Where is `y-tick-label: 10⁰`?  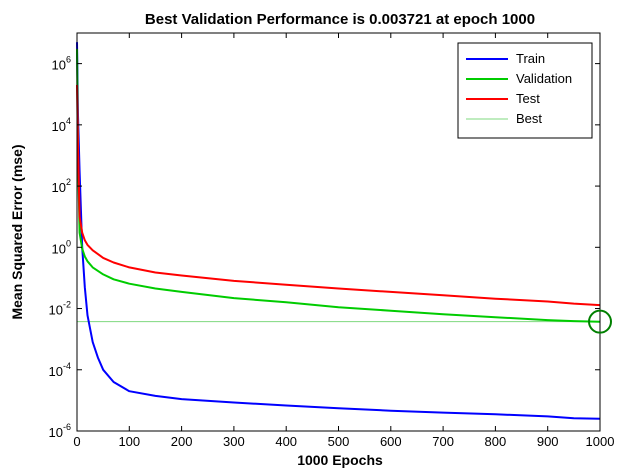 y-tick-label: 10⁰ is located at coordinates (61, 247).